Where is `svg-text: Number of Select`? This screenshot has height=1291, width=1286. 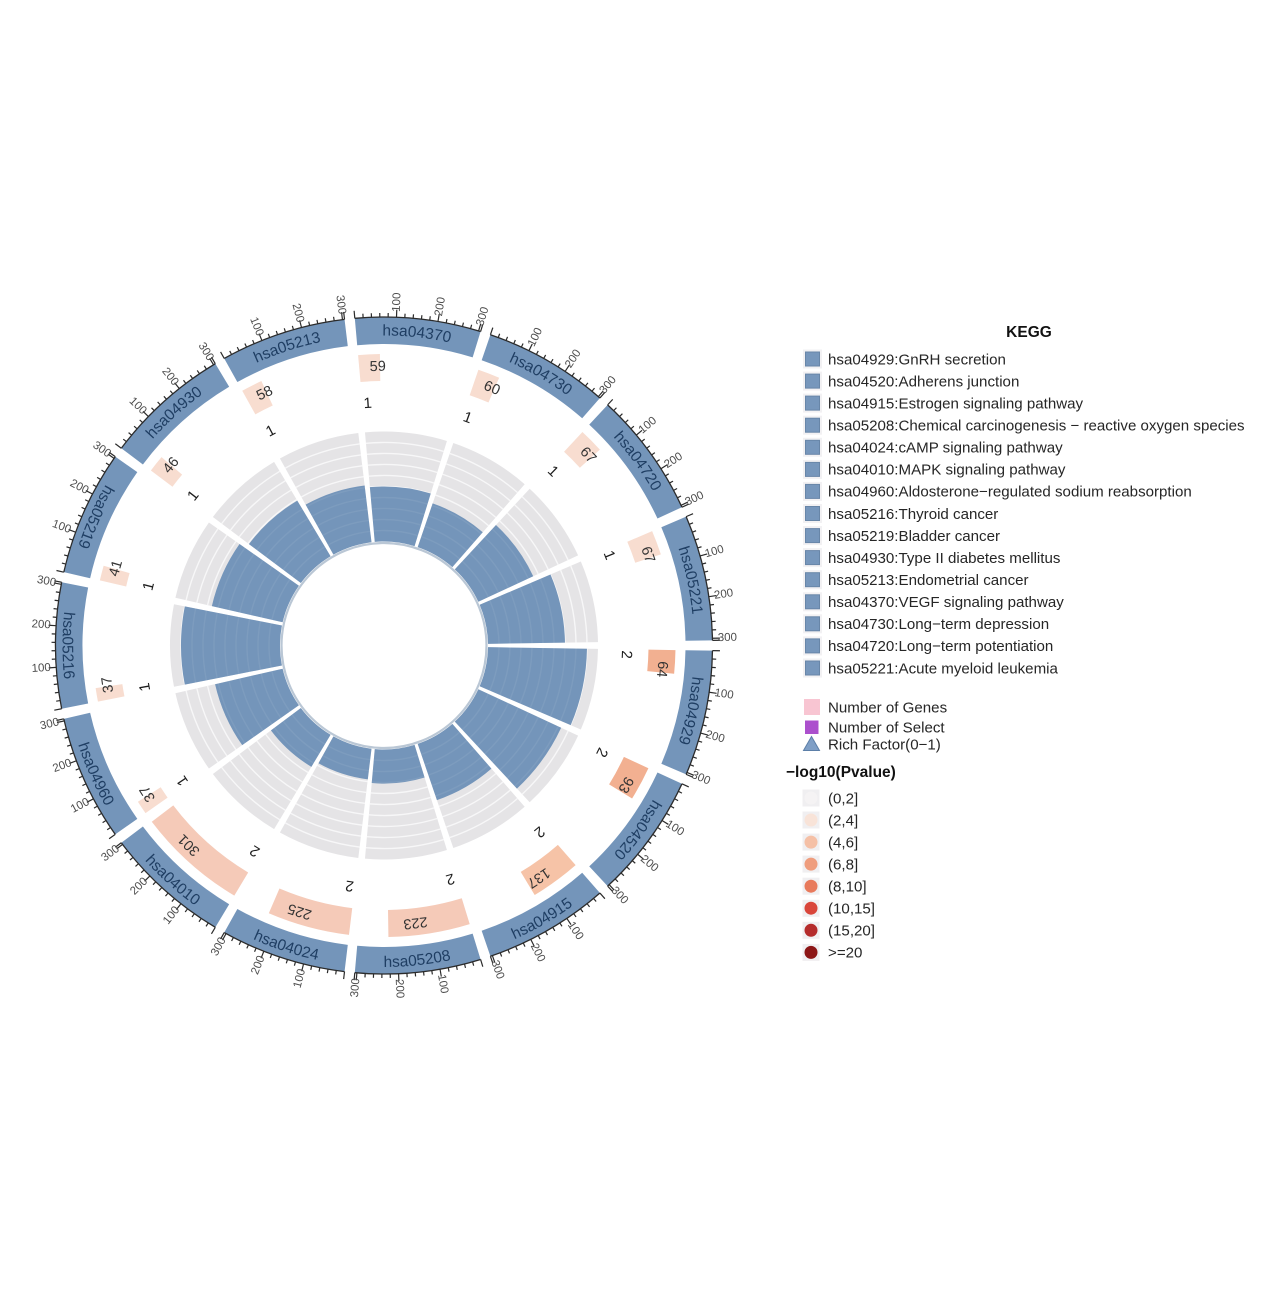 svg-text: Number of Select is located at coordinates (886, 727).